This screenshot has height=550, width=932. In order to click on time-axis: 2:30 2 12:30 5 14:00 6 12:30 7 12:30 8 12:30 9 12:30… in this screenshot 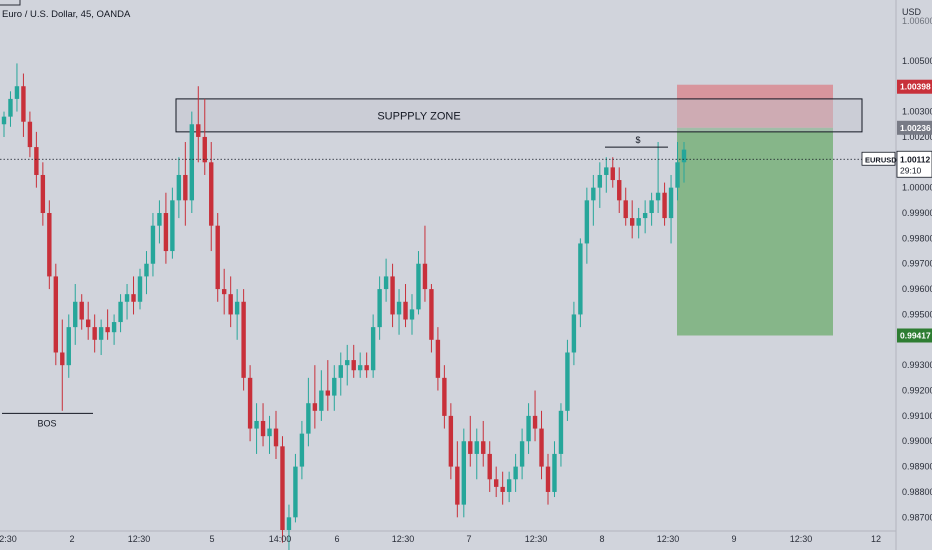, I will do `click(440, 539)`.